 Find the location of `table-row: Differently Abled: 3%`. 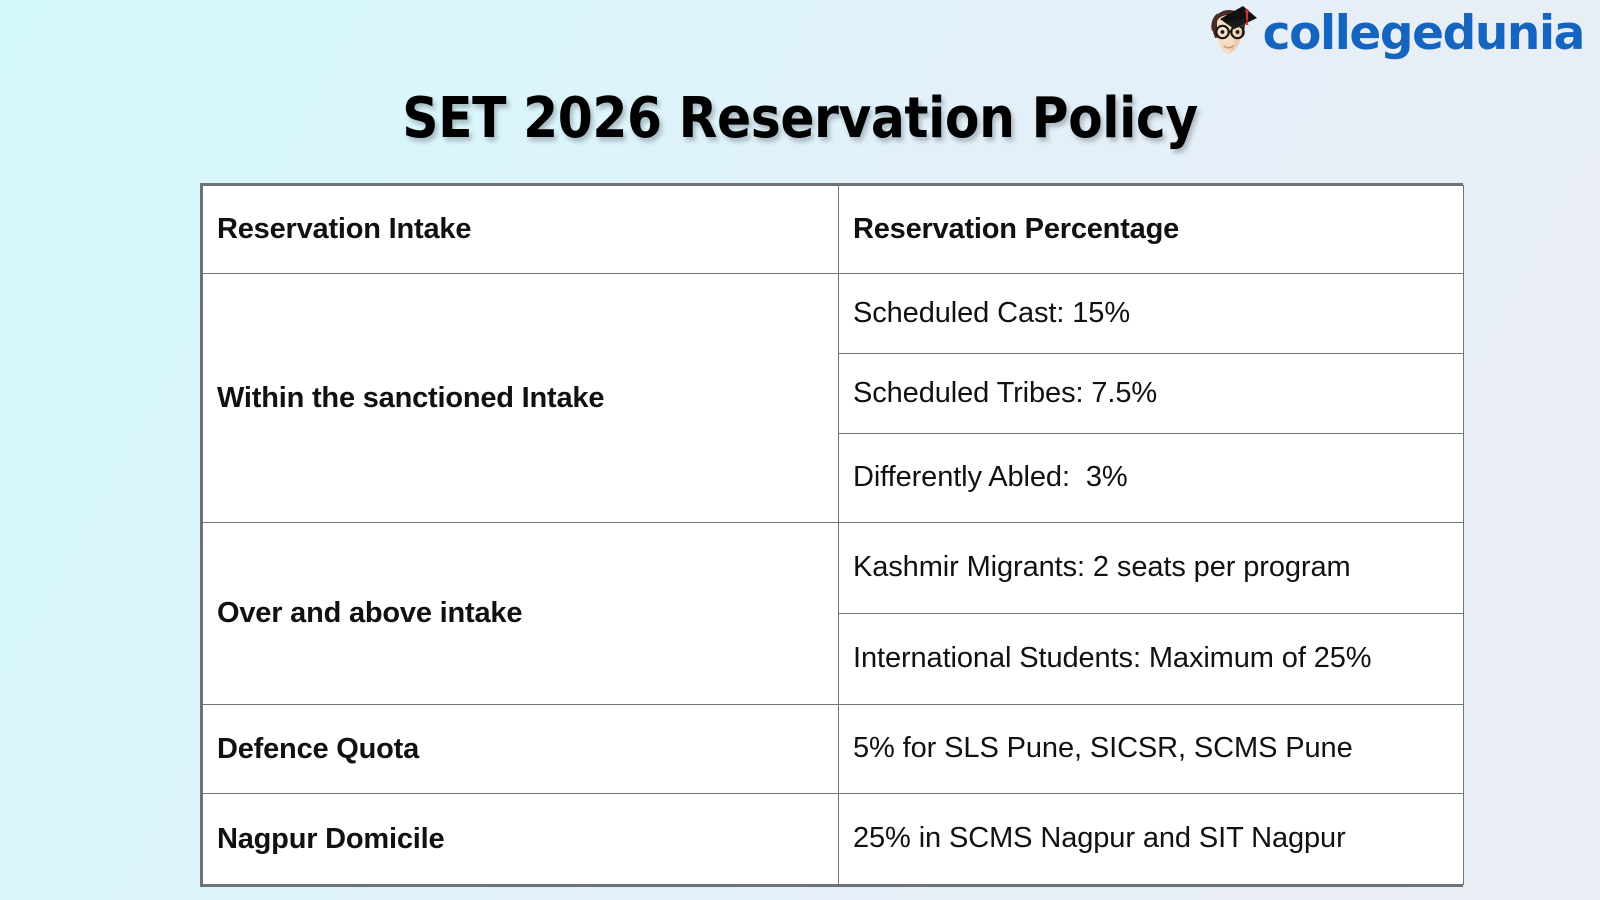

table-row: Differently Abled: 3% is located at coordinates (833, 478).